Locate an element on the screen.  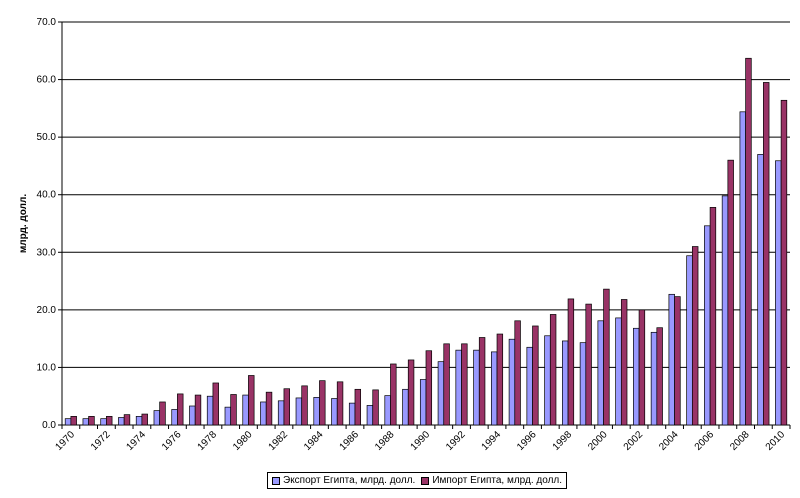
bar-export-2010 is located at coordinates (778, 293).